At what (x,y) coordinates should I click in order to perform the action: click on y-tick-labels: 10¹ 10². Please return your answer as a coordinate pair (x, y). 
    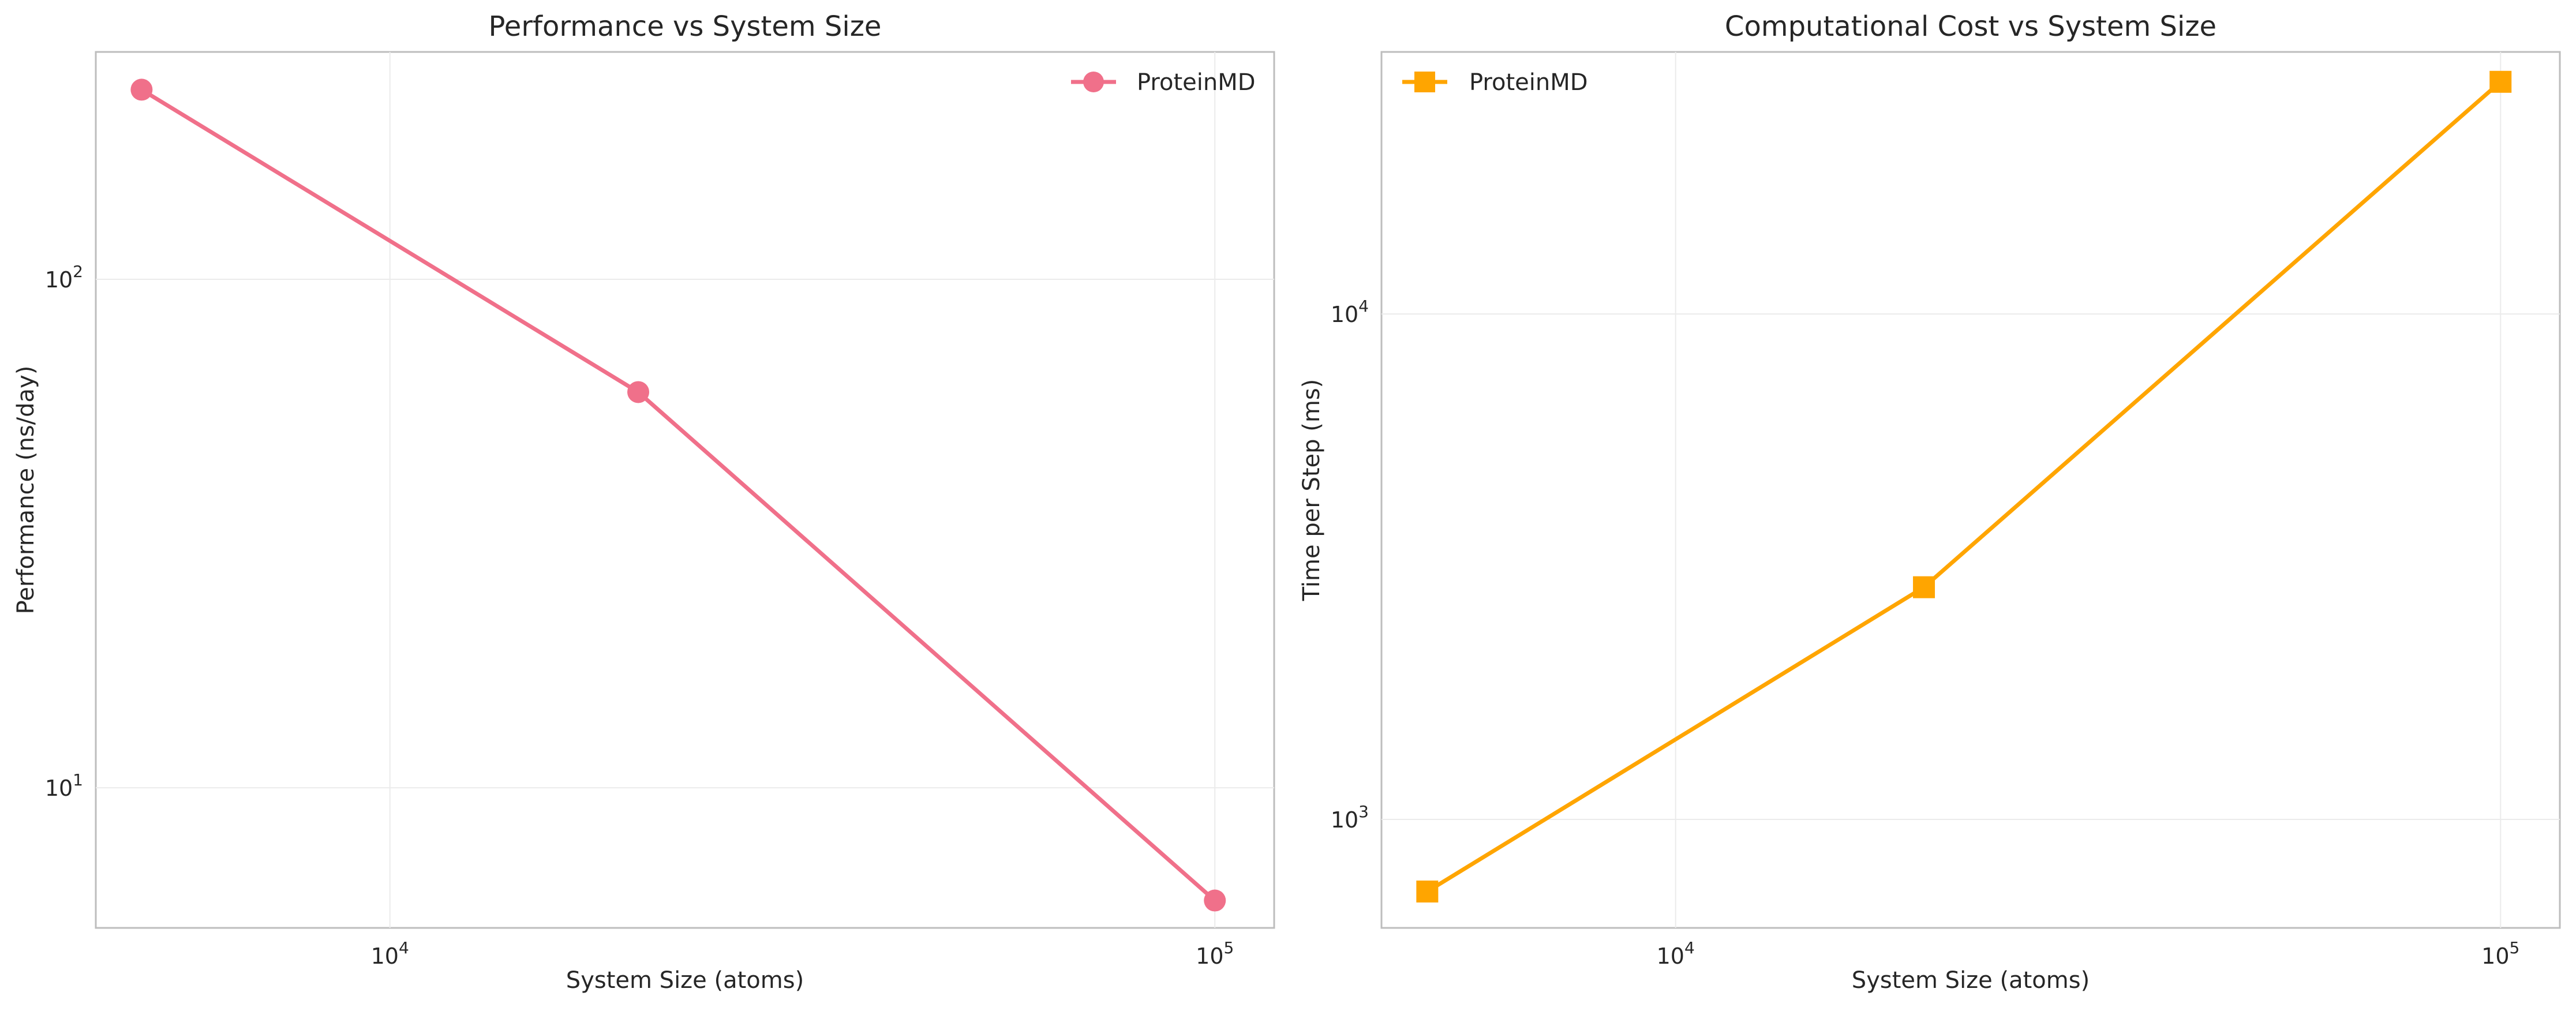
    Looking at the image, I should click on (64, 532).